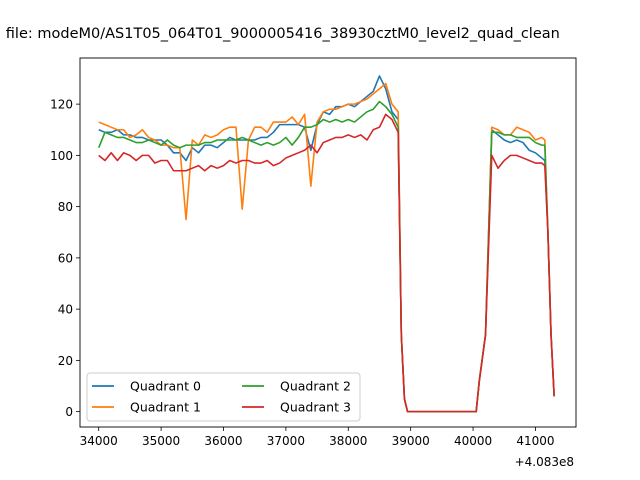  I want to click on legend-box, so click(223, 397).